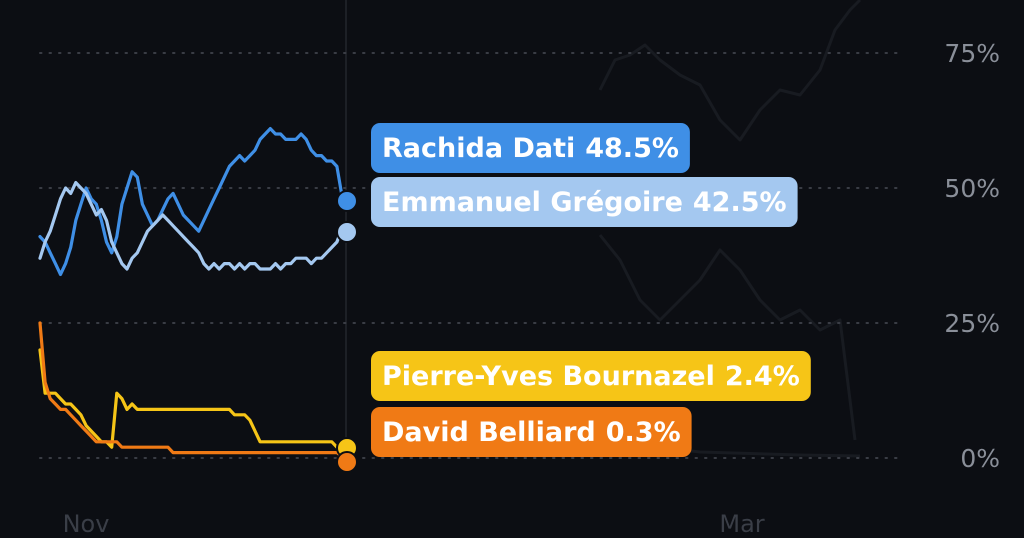 The width and height of the screenshot is (1024, 538). I want to click on series-name: Rachida Dati, so click(478, 148).